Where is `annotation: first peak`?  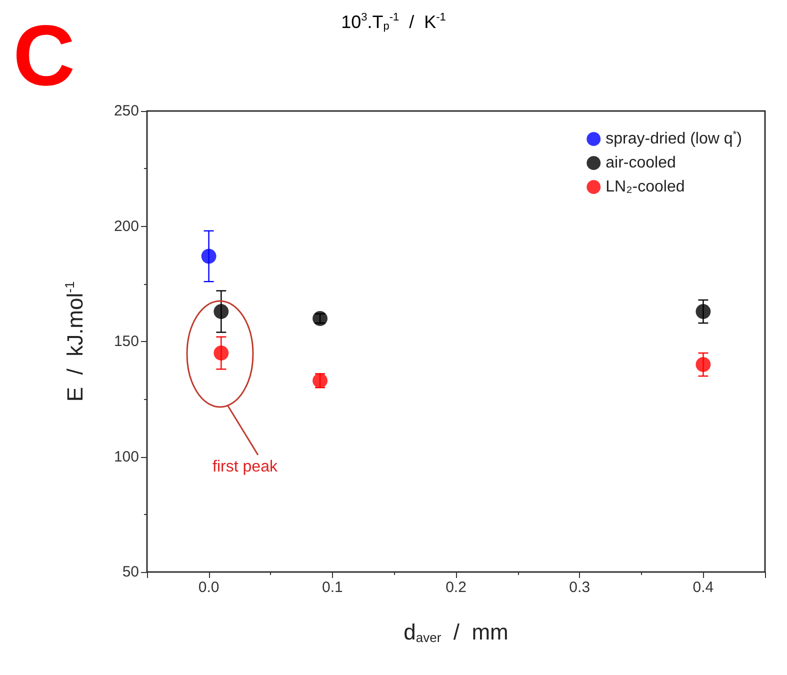 annotation: first peak is located at coordinates (245, 467).